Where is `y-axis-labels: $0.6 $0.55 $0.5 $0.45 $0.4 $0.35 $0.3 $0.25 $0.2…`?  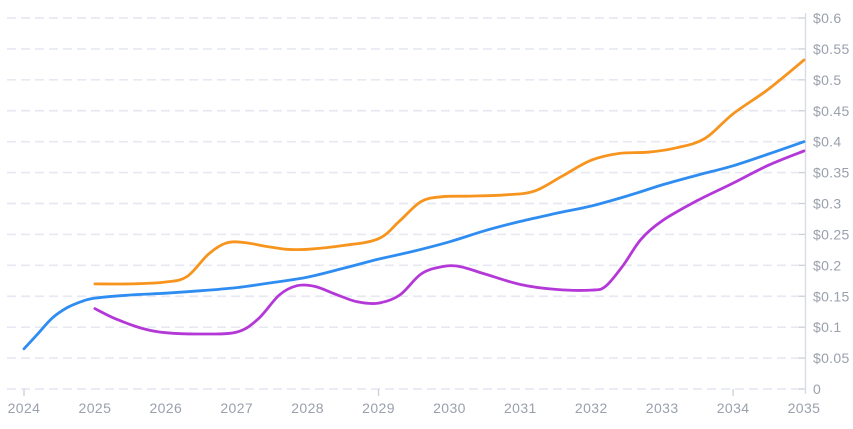 y-axis-labels: $0.6 $0.55 $0.5 $0.45 $0.4 $0.35 $0.3 $0.25 $0.2… is located at coordinates (831, 203).